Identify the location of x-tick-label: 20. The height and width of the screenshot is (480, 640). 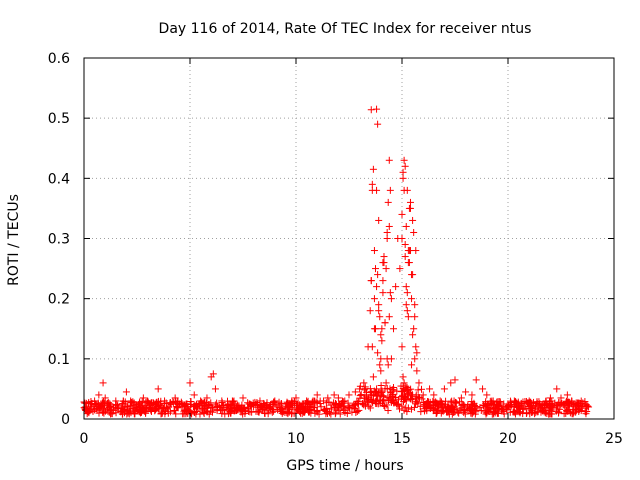
(508, 439).